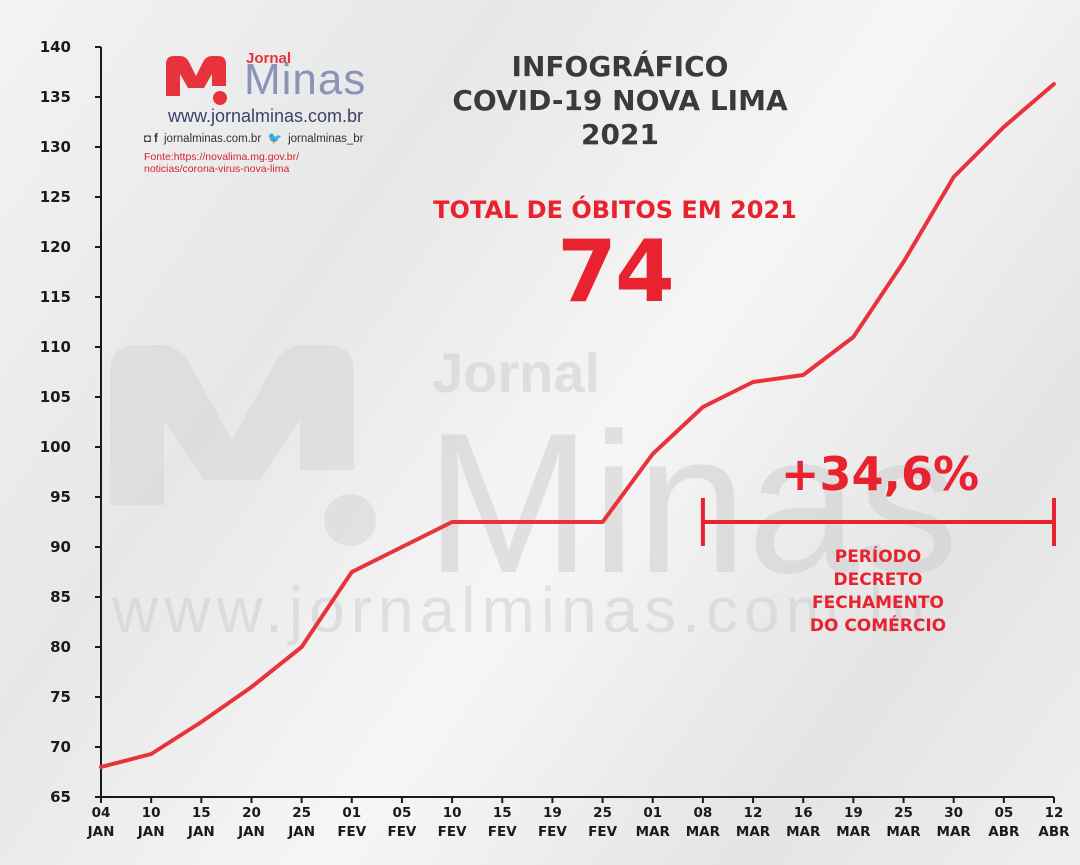 This screenshot has height=865, width=1080. I want to click on watermark-logo-dot, so click(350, 520).